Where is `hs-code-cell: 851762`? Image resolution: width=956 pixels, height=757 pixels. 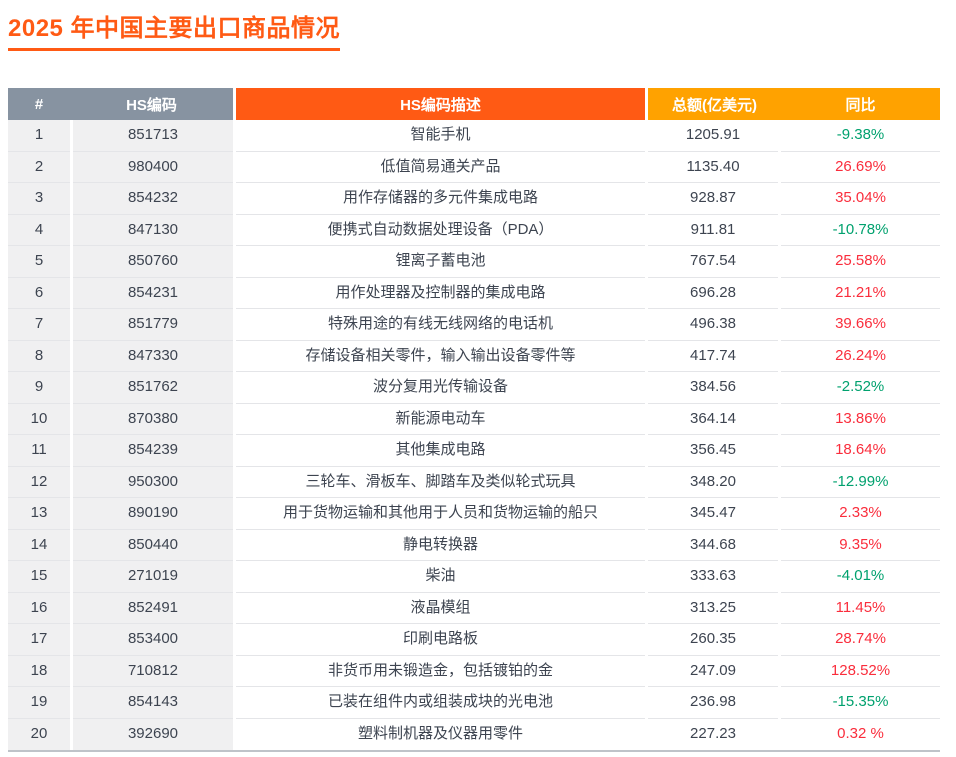
hs-code-cell: 851762 is located at coordinates (153, 388).